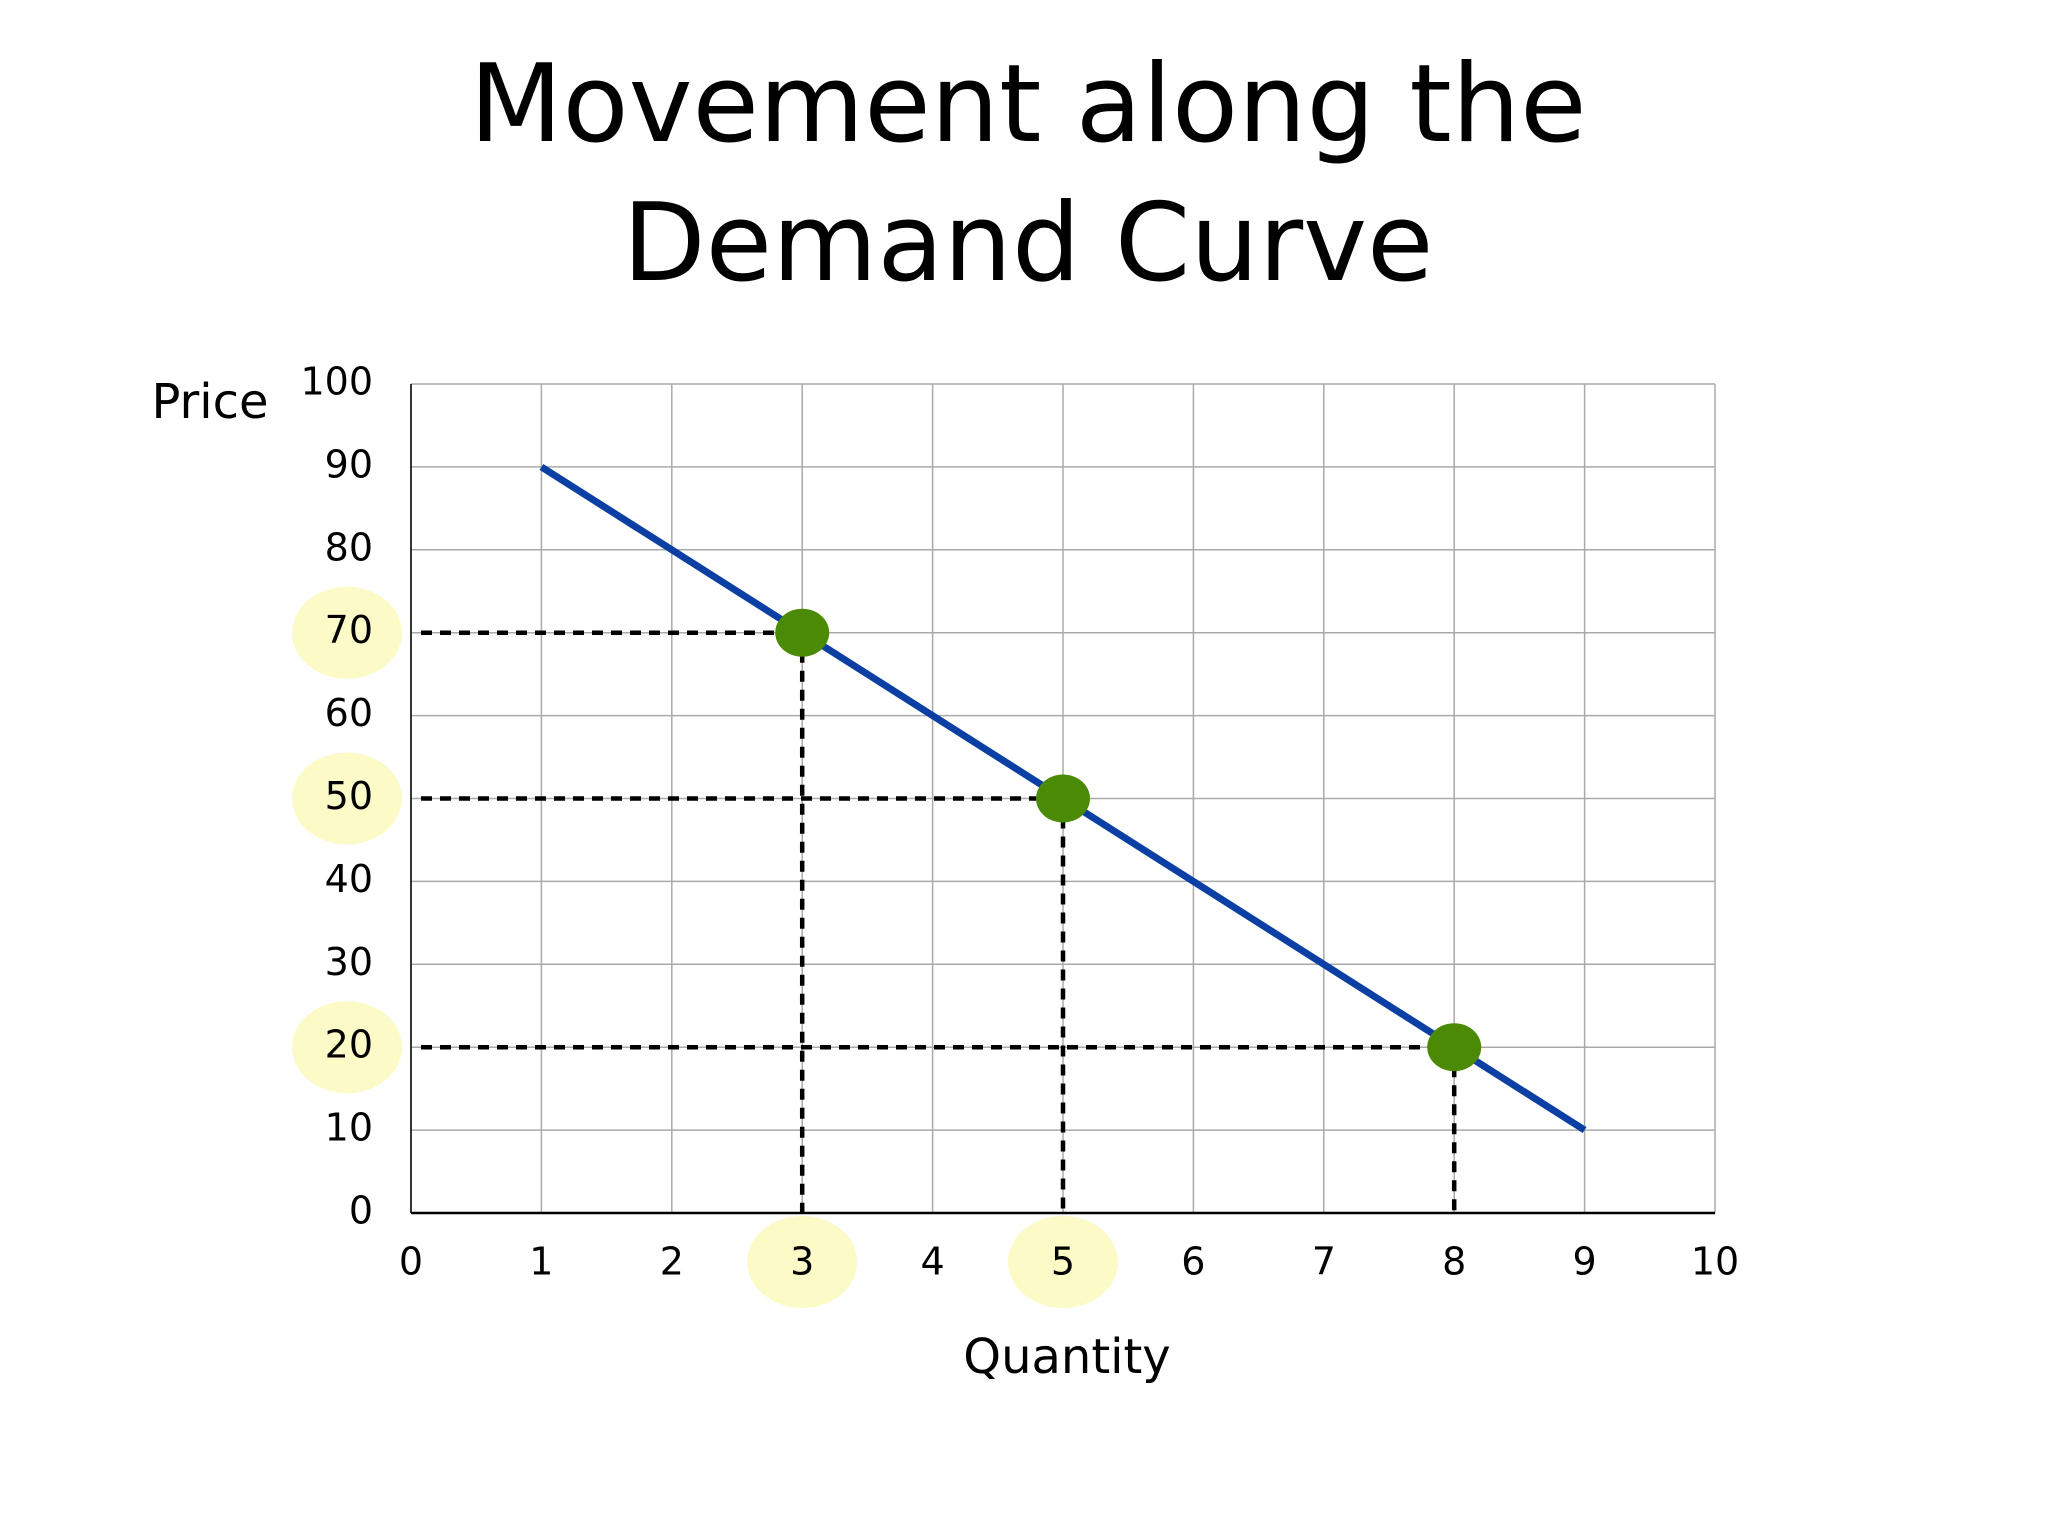 The height and width of the screenshot is (1536, 2048). What do you see at coordinates (361, 1211) in the screenshot?
I see `y-tick-label: 0` at bounding box center [361, 1211].